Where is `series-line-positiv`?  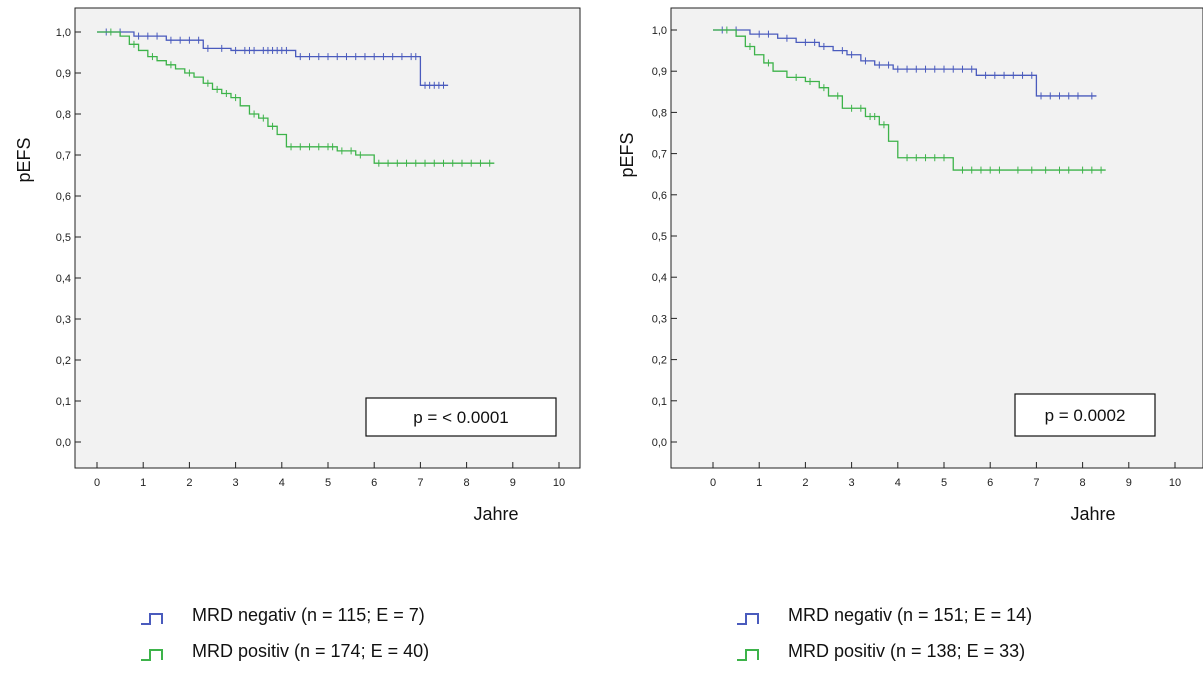 series-line-positiv is located at coordinates (909, 100).